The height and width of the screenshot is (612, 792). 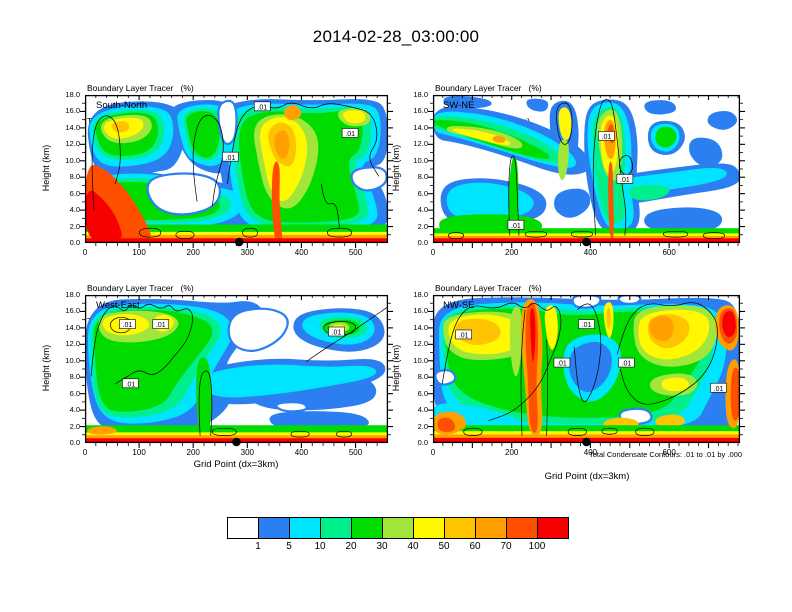 What do you see at coordinates (351, 546) in the screenshot?
I see `colorbar-level-label: 20` at bounding box center [351, 546].